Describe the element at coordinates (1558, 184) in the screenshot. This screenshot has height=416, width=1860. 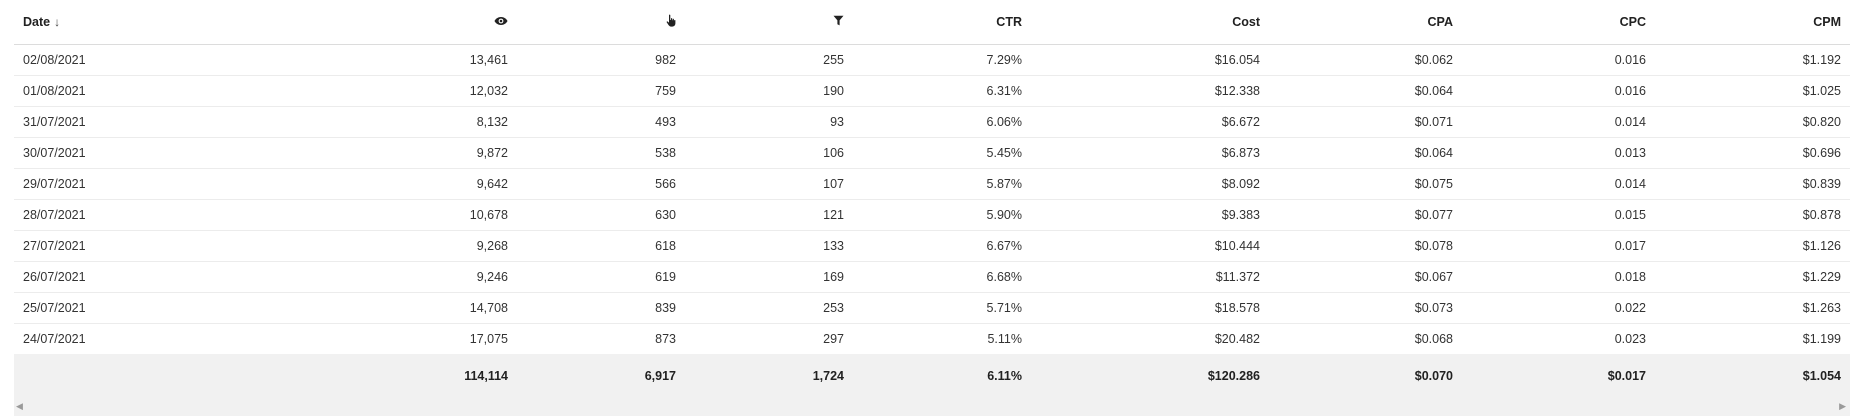
I see `cell-cpc: 0.014` at that location.